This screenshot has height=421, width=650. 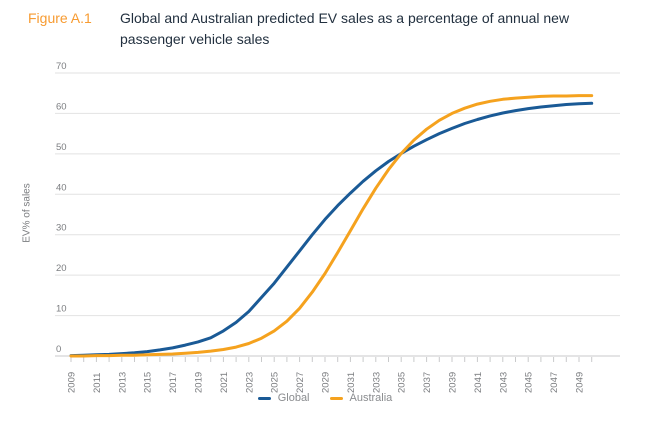 What do you see at coordinates (453, 382) in the screenshot?
I see `x-tick-label-2039: 2039` at bounding box center [453, 382].